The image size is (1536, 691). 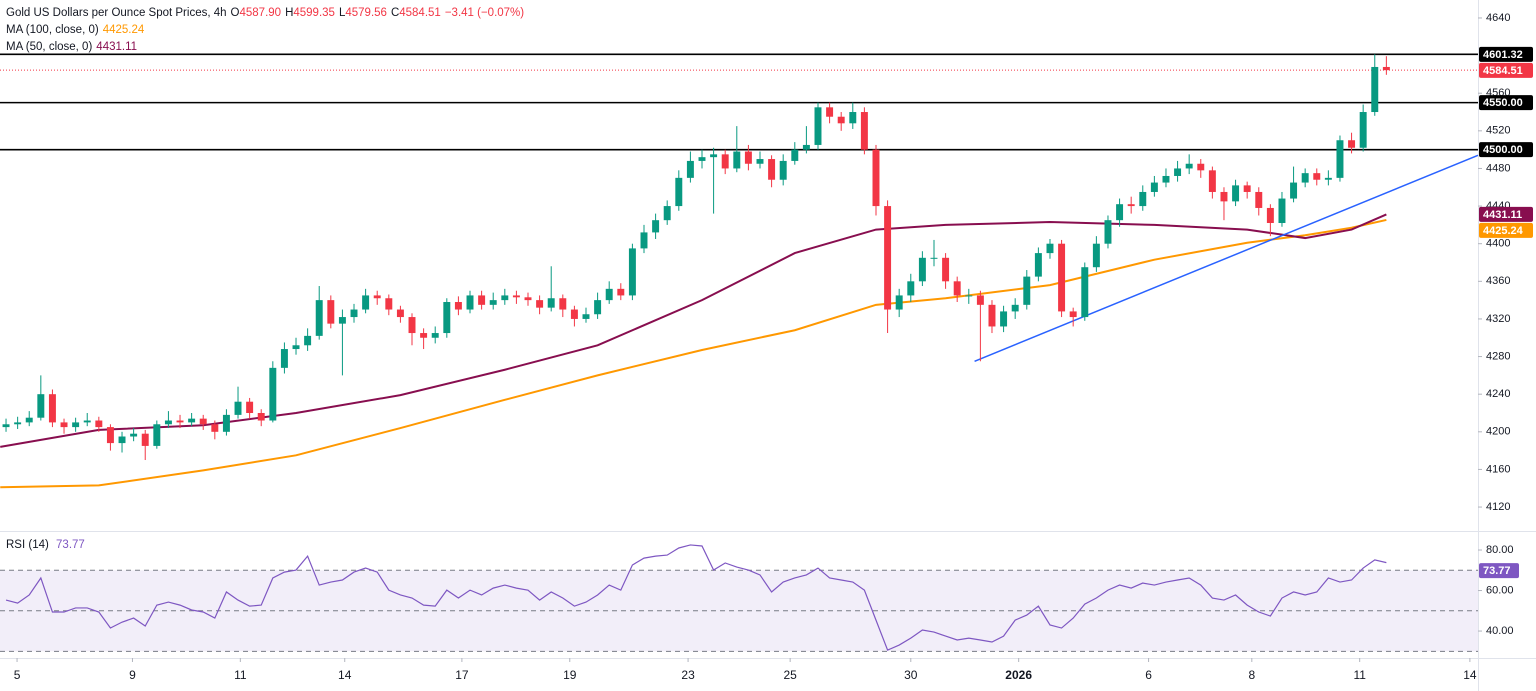 What do you see at coordinates (1502, 215) in the screenshot?
I see `price-badge-label: 4431.11` at bounding box center [1502, 215].